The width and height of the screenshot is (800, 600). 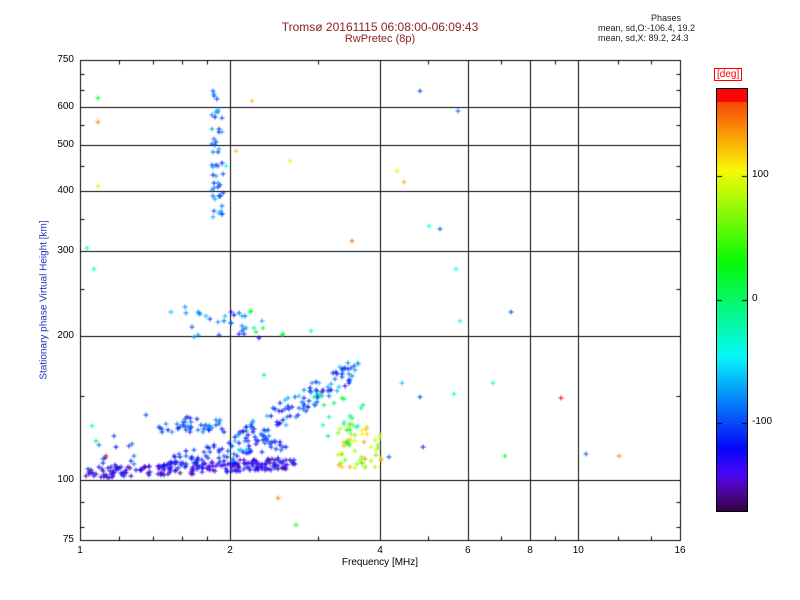 What do you see at coordinates (732, 300) in the screenshot?
I see `colorbar-canvas` at bounding box center [732, 300].